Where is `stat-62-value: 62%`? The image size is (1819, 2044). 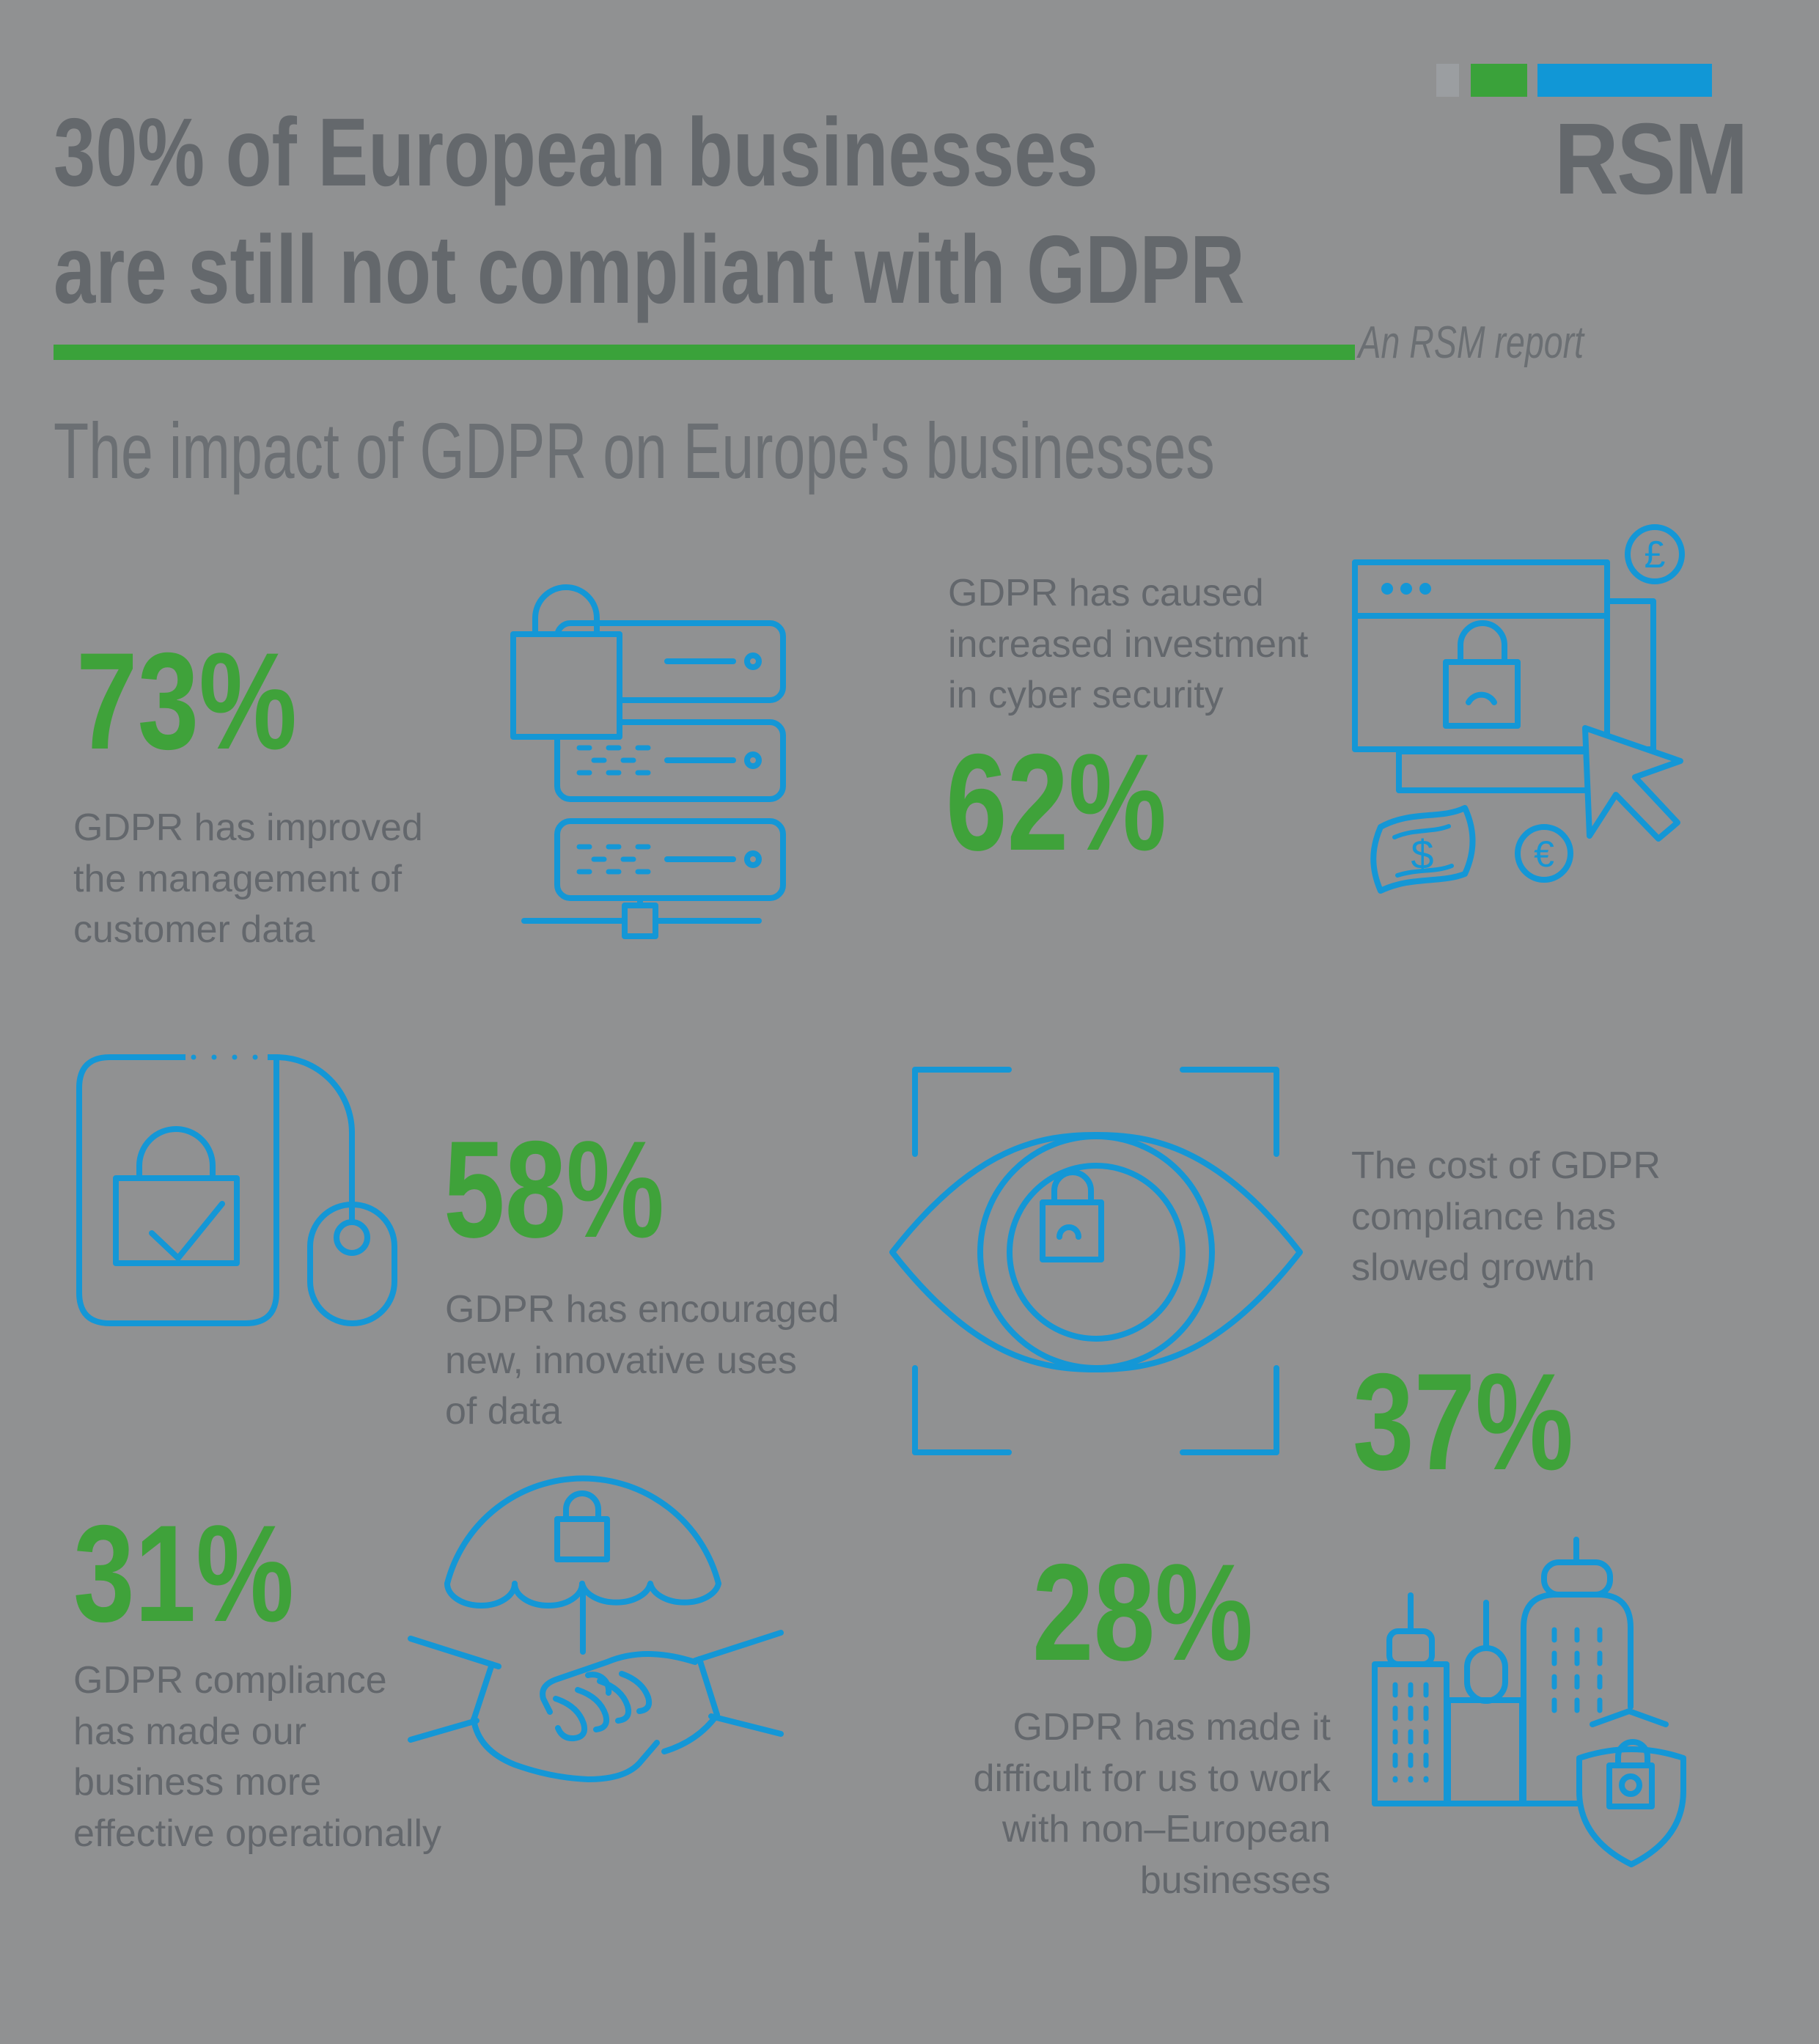 stat-62-value: 62% is located at coordinates (1057, 802).